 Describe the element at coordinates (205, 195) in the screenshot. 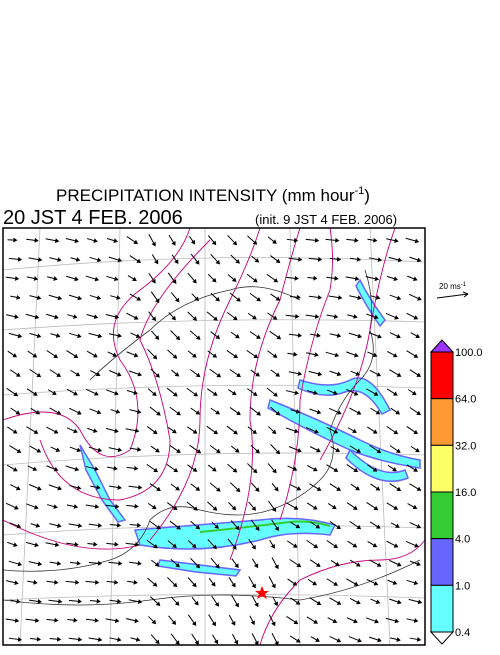

I see `title-text: PRECIPITATION INTENSITY (mm hour` at that location.